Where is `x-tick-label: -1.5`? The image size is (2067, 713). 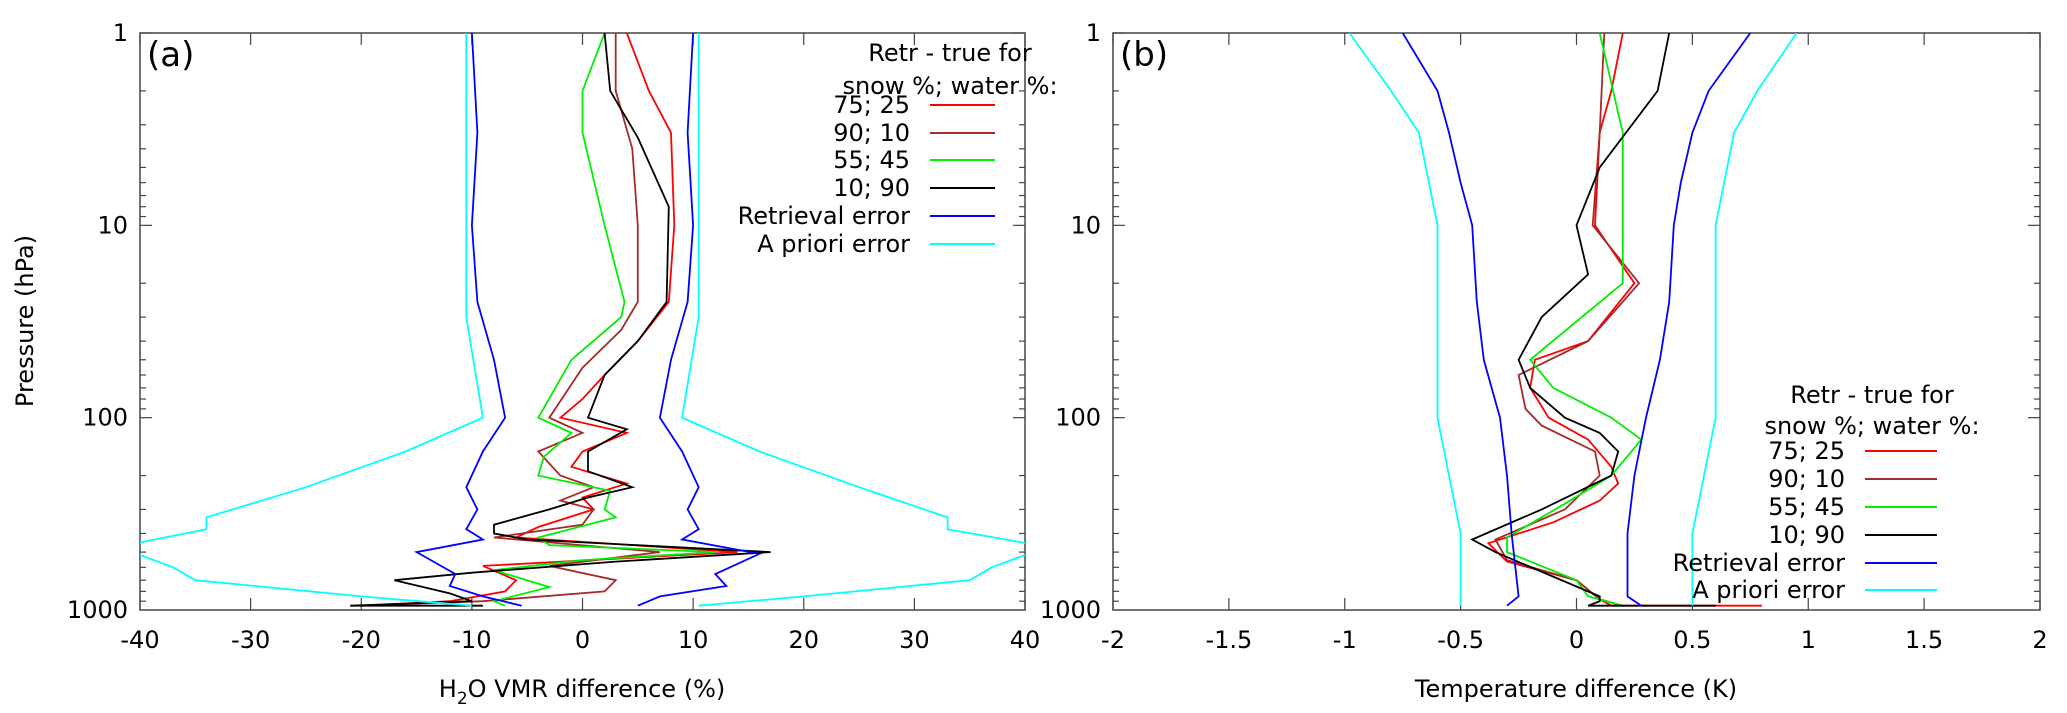 x-tick-label: -1.5 is located at coordinates (1228, 640).